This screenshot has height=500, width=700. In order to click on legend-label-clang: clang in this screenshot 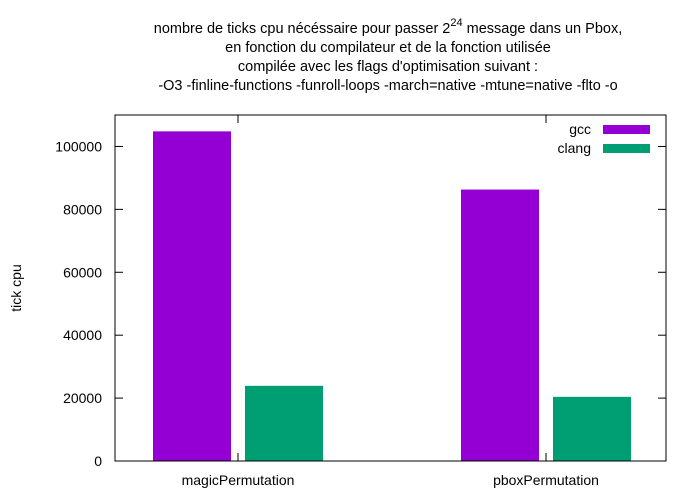, I will do `click(574, 148)`.